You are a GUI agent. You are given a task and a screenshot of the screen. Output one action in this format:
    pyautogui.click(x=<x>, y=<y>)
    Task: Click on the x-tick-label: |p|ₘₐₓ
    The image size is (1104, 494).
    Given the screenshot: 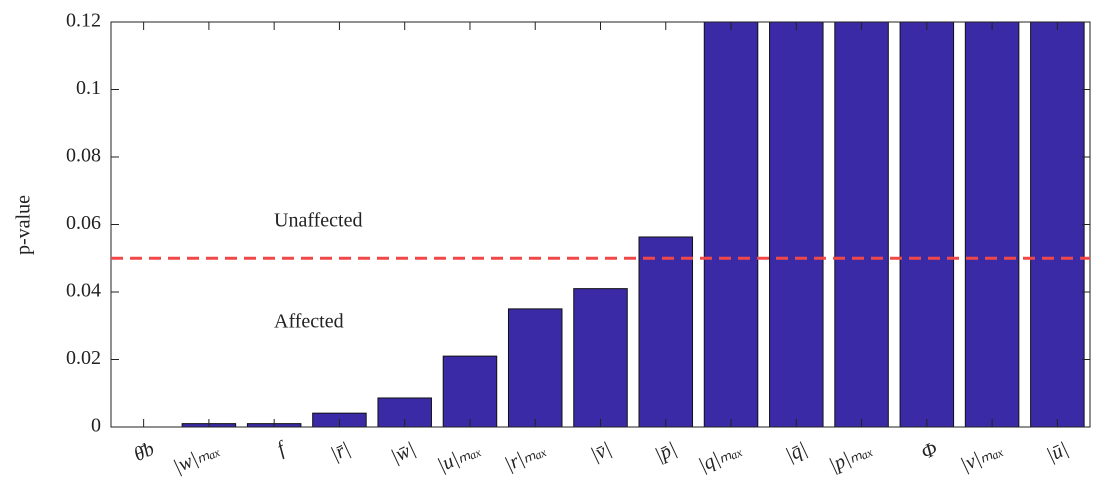 What is the action you would take?
    pyautogui.click(x=851, y=457)
    